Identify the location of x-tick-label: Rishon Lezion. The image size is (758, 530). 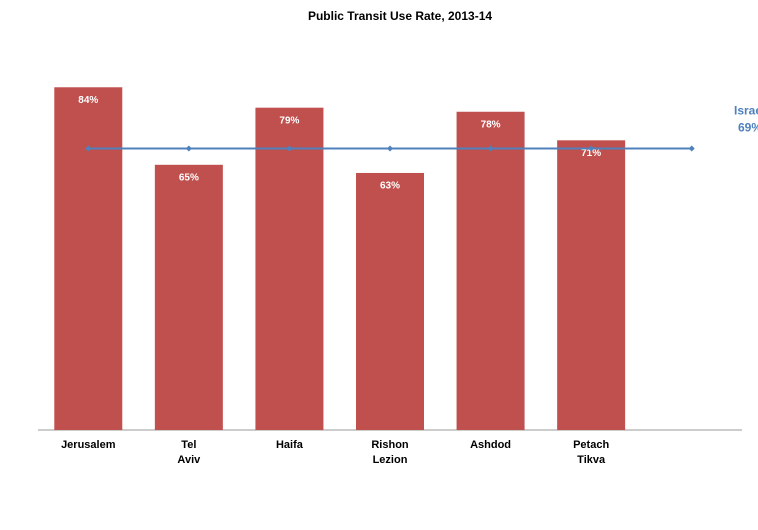
(390, 452).